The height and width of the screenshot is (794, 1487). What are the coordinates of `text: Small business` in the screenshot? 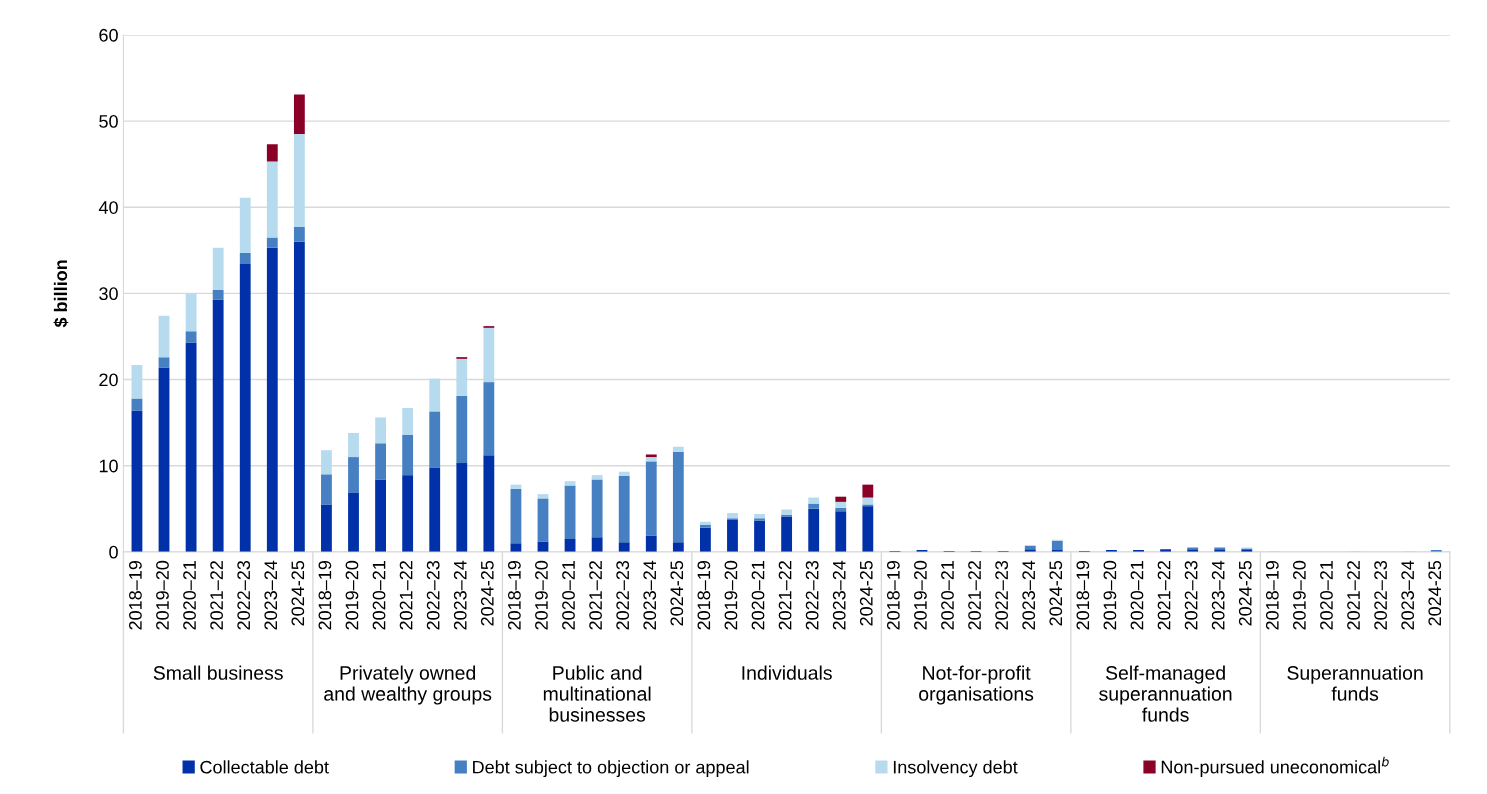 It's located at (218, 672).